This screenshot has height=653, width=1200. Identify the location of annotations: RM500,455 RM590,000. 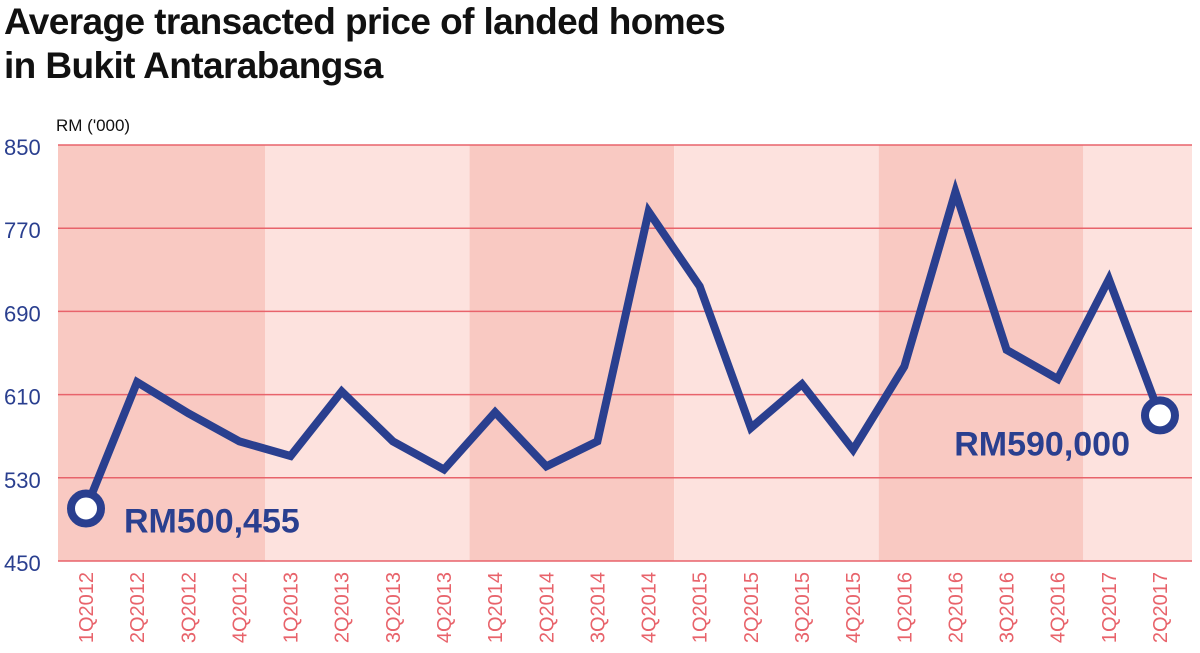
(627, 482).